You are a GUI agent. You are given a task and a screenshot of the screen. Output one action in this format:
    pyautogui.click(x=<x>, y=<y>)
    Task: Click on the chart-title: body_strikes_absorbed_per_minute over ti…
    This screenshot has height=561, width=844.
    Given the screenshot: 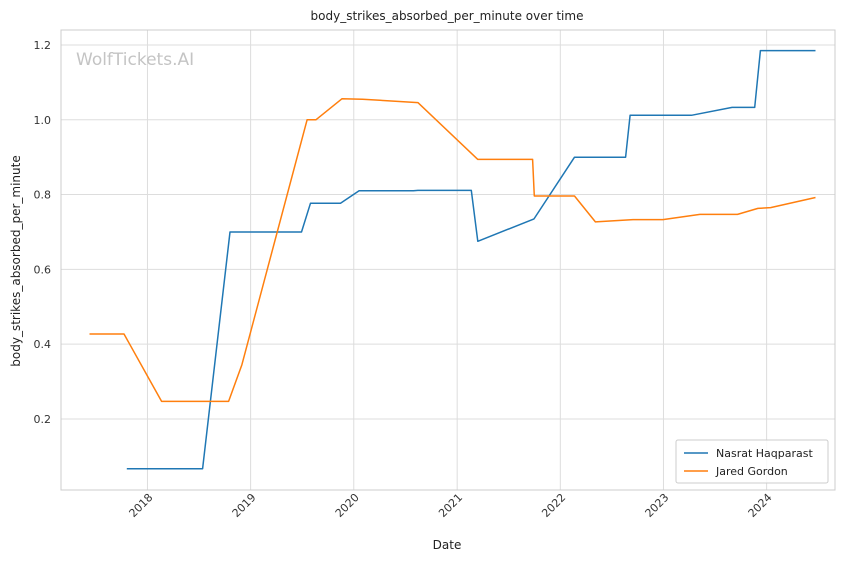 What is the action you would take?
    pyautogui.click(x=447, y=16)
    